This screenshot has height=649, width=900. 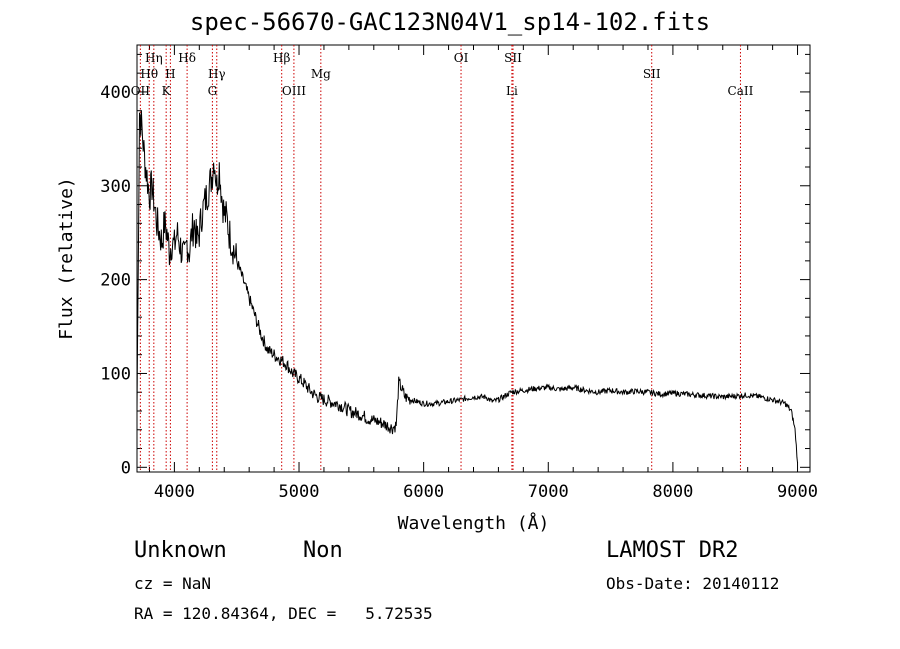 I want to click on line-marker-label: Hη, so click(x=154, y=58).